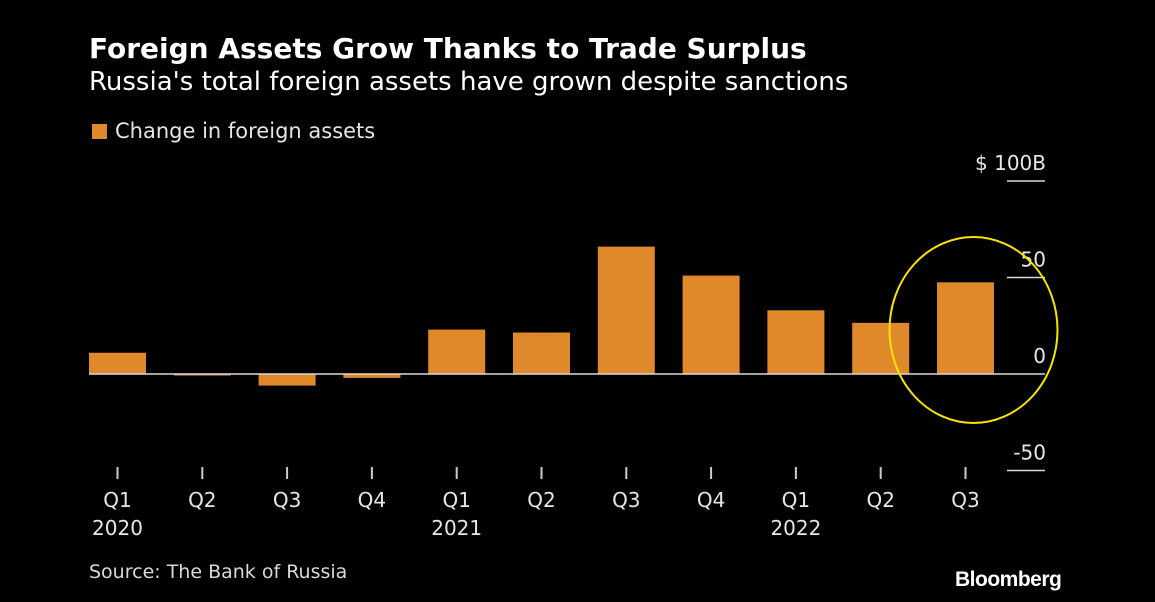 This screenshot has height=602, width=1155. Describe the element at coordinates (795, 528) in the screenshot. I see `x-year-label: 2022` at that location.